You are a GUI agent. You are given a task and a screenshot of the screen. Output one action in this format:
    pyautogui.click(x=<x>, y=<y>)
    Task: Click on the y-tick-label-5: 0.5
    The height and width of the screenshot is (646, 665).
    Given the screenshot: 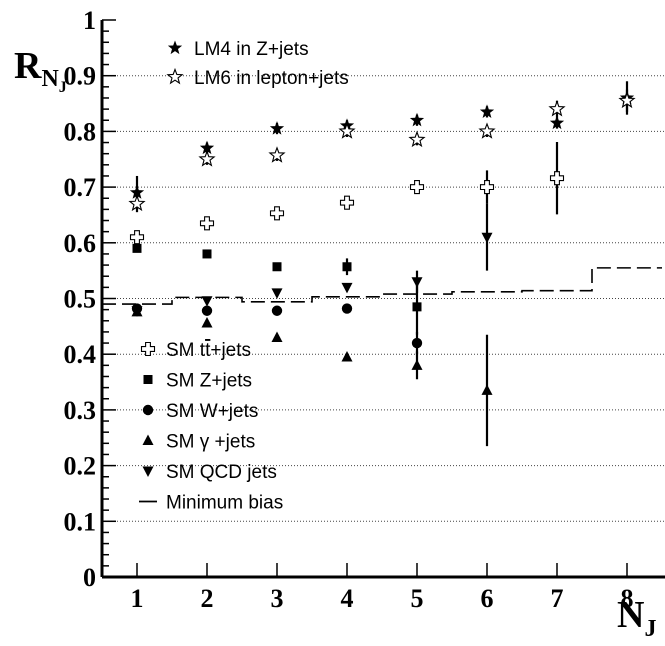 What is the action you would take?
    pyautogui.click(x=80, y=299)
    